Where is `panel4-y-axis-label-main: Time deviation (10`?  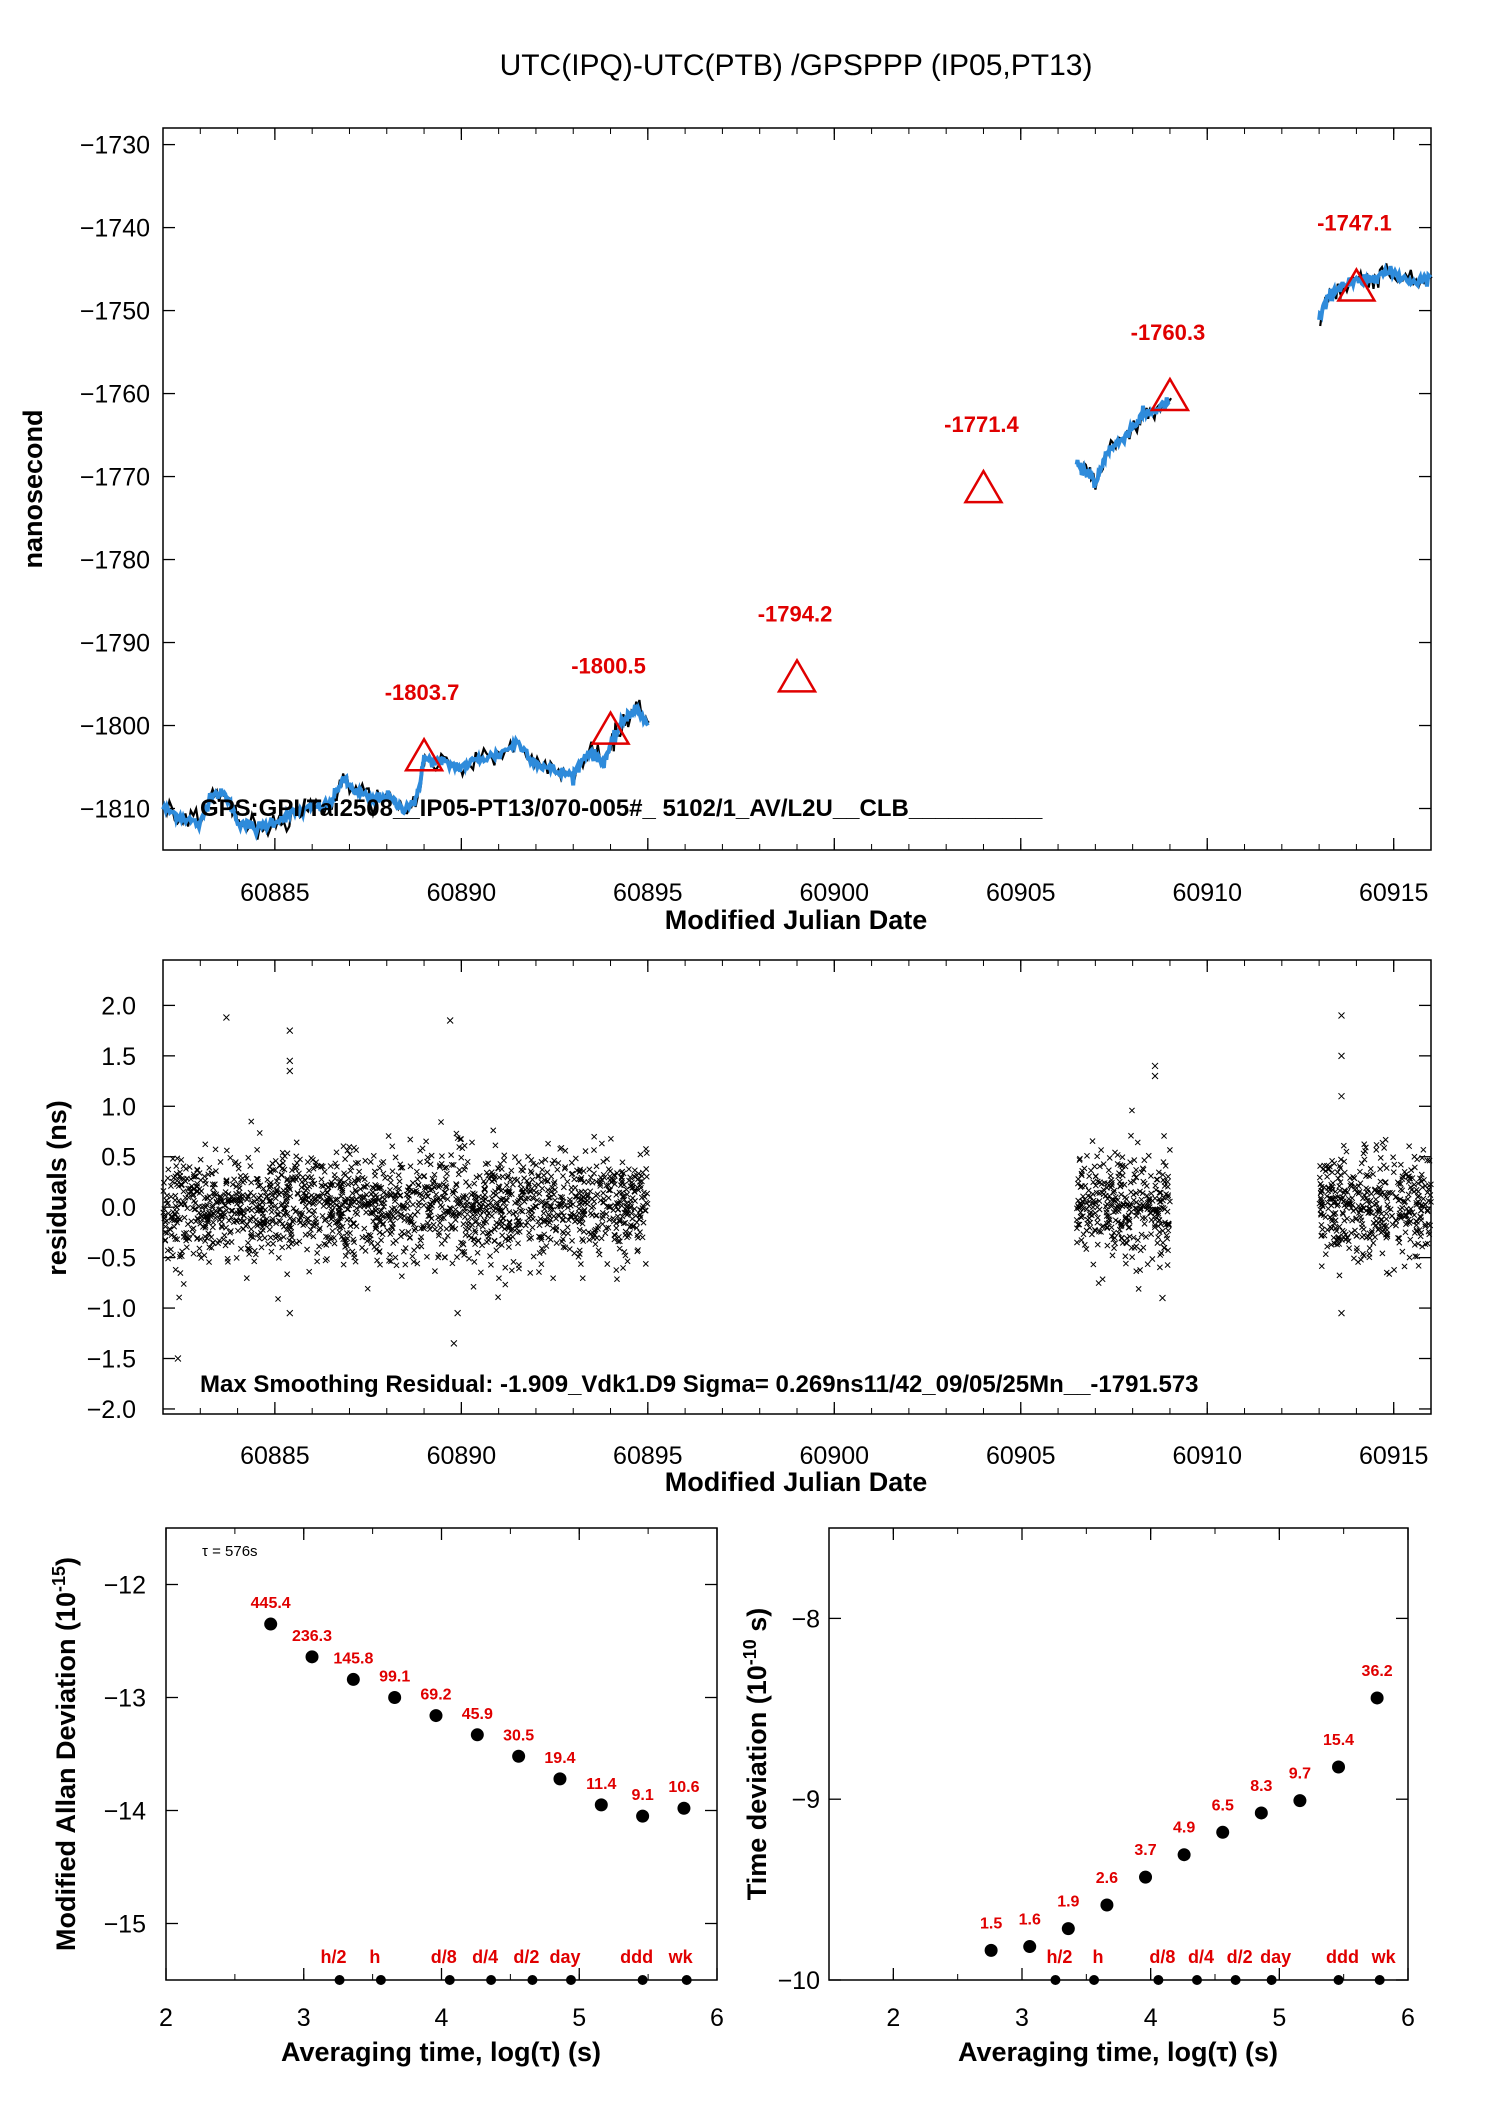 panel4-y-axis-label-main: Time deviation (10 is located at coordinates (757, 1782).